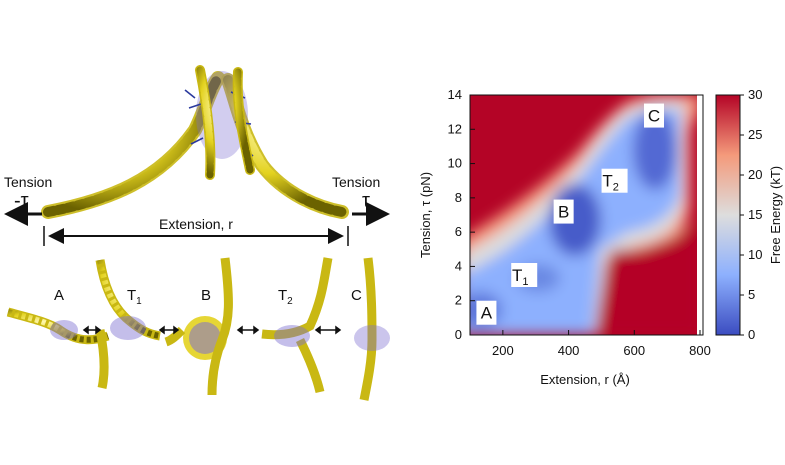 The height and width of the screenshot is (465, 785). I want to click on colorbar, so click(728, 215).